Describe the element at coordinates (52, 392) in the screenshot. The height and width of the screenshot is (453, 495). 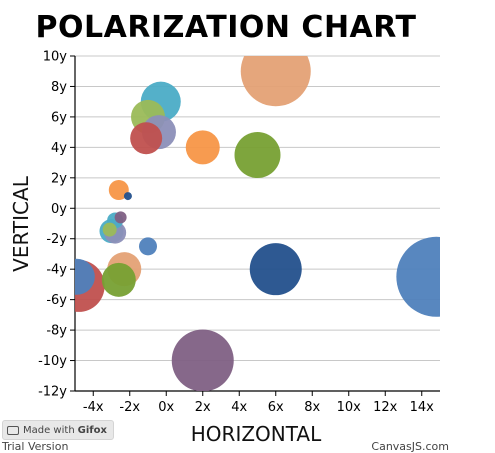
I see `y-tick-label: -12y` at that location.